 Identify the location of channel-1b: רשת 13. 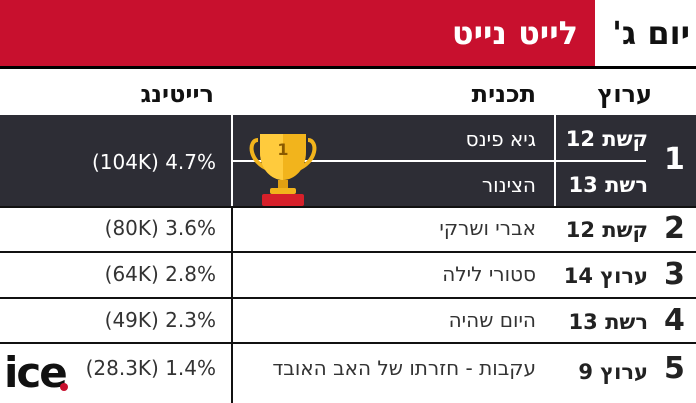
(608, 185).